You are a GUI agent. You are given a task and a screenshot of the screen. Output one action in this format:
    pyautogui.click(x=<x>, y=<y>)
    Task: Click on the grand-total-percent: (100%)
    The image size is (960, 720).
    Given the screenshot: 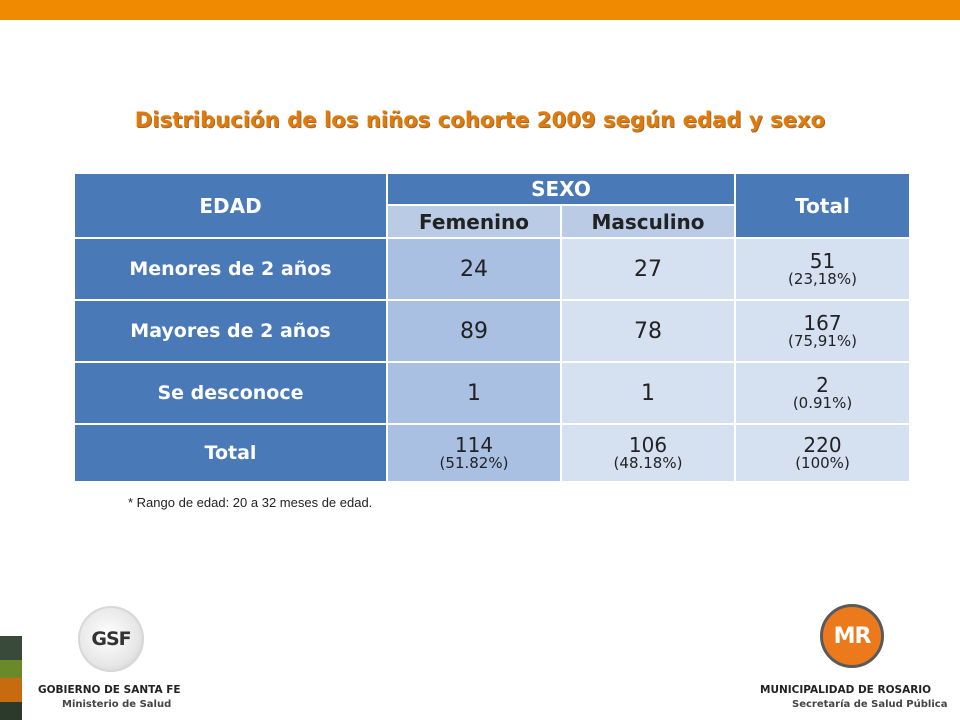 What is the action you would take?
    pyautogui.click(x=822, y=462)
    